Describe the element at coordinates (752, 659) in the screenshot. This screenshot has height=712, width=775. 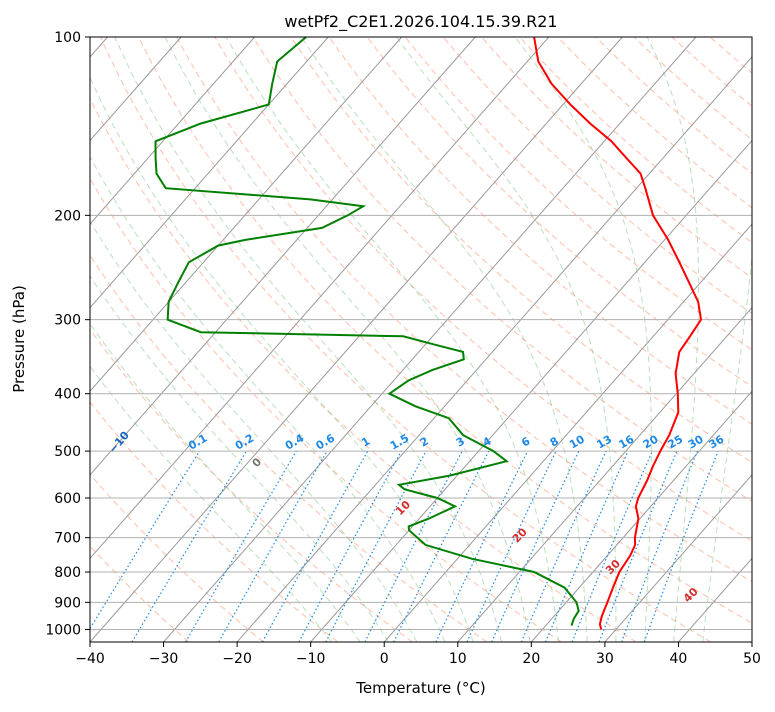
I see `x-tick-label: 50` at that location.